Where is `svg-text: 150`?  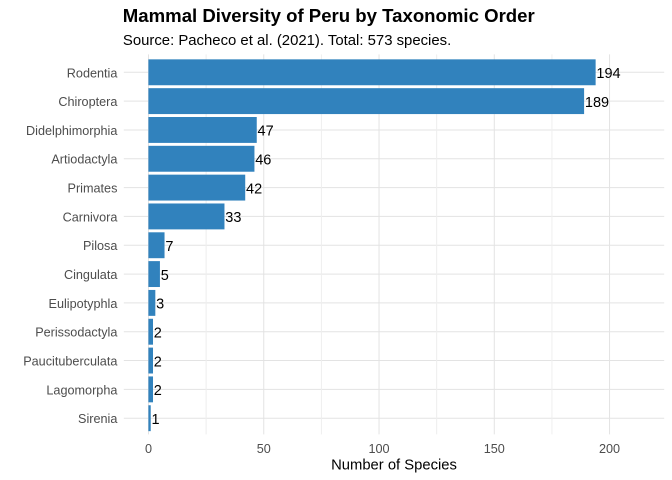 svg-text: 150 is located at coordinates (494, 449).